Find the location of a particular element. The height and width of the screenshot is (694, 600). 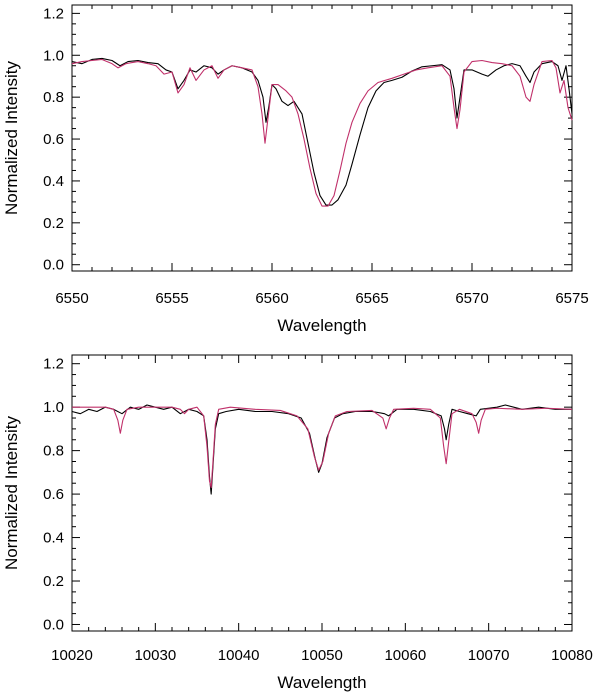

bottom-x-tick-label: 10080 is located at coordinates (572, 655).